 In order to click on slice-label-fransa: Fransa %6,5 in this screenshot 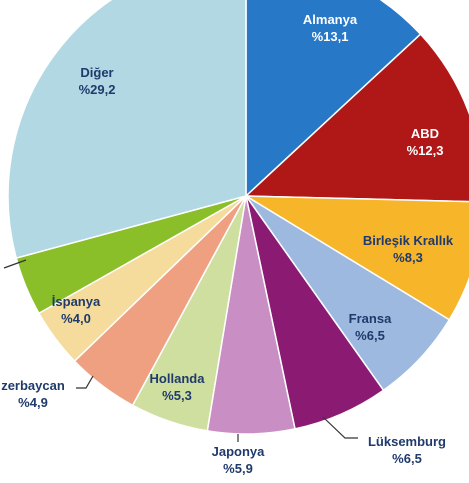, I will do `click(370, 327)`.